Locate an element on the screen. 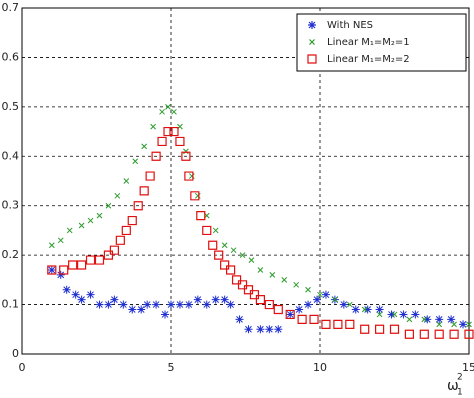  x-label-sub: 1 is located at coordinates (460, 393).